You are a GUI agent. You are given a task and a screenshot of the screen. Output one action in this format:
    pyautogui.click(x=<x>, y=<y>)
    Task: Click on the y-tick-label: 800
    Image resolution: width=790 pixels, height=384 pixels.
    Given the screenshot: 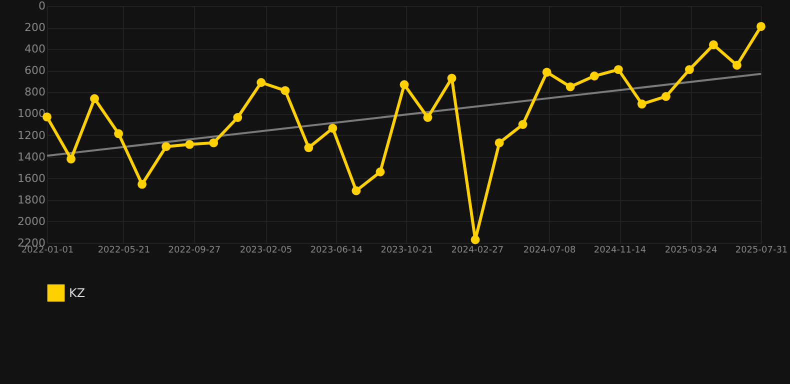 What is the action you would take?
    pyautogui.click(x=35, y=92)
    